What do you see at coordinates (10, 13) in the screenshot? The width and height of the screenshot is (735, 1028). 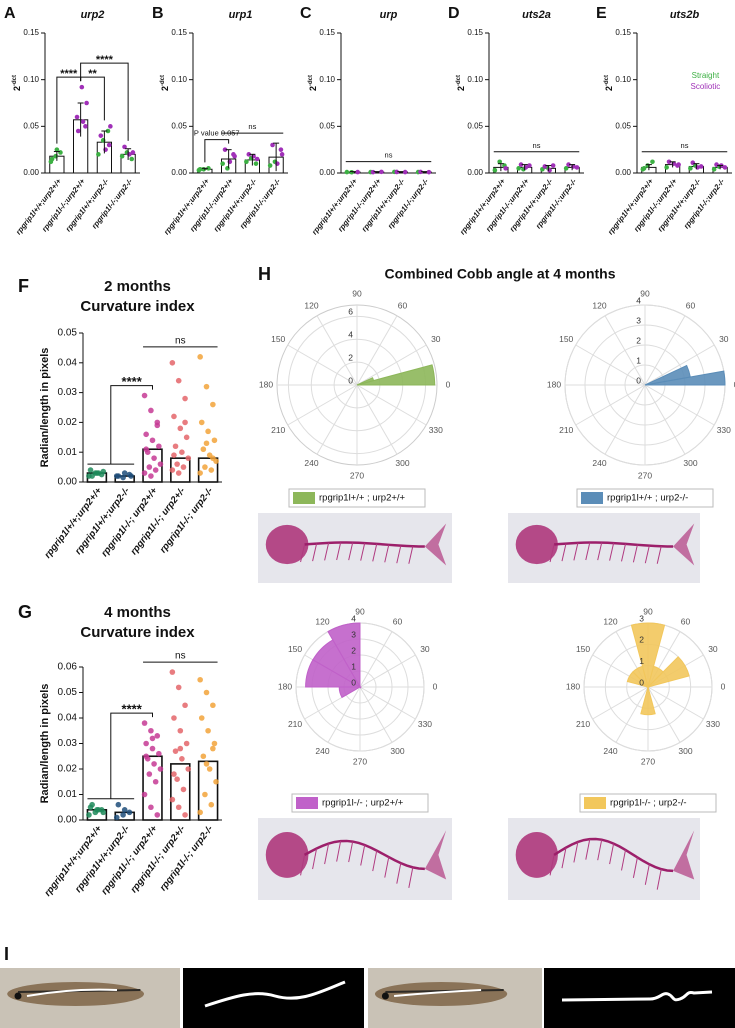 I see `panel-letter: A` at bounding box center [10, 13].